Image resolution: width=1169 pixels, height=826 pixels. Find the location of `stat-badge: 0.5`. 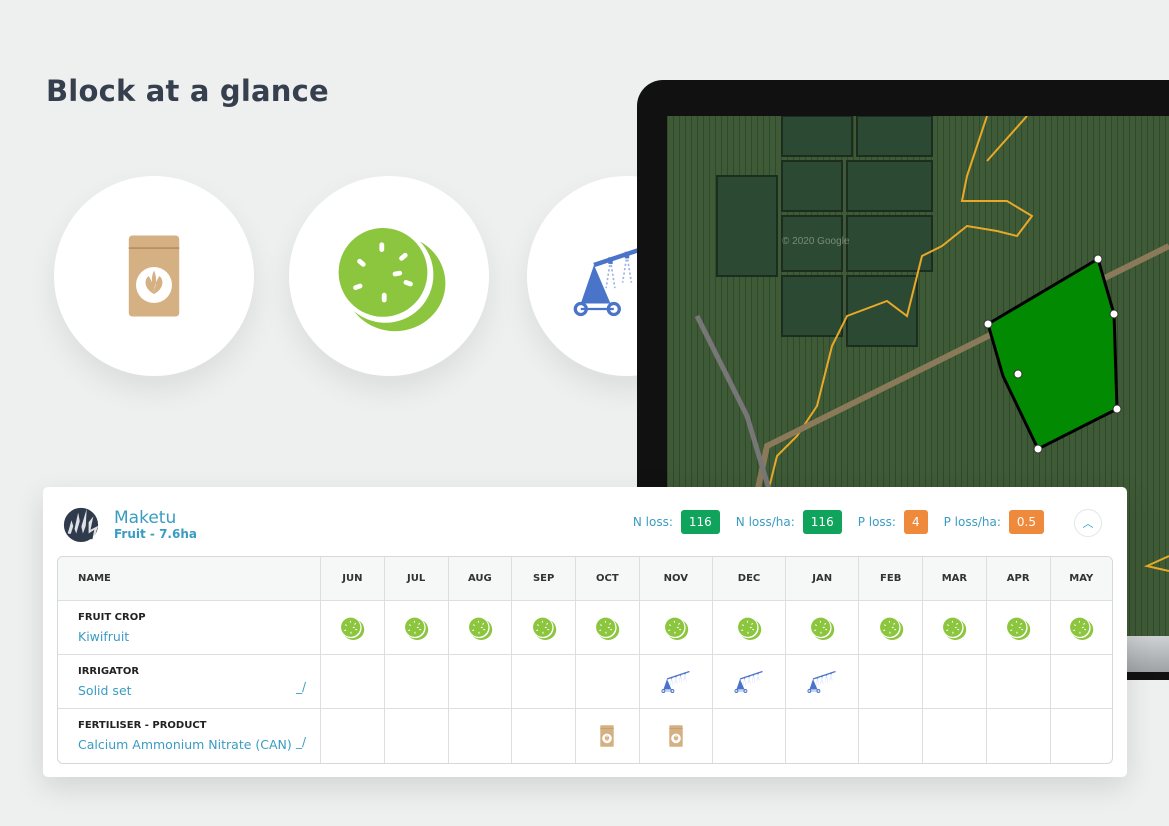

stat-badge: 0.5 is located at coordinates (1026, 522).